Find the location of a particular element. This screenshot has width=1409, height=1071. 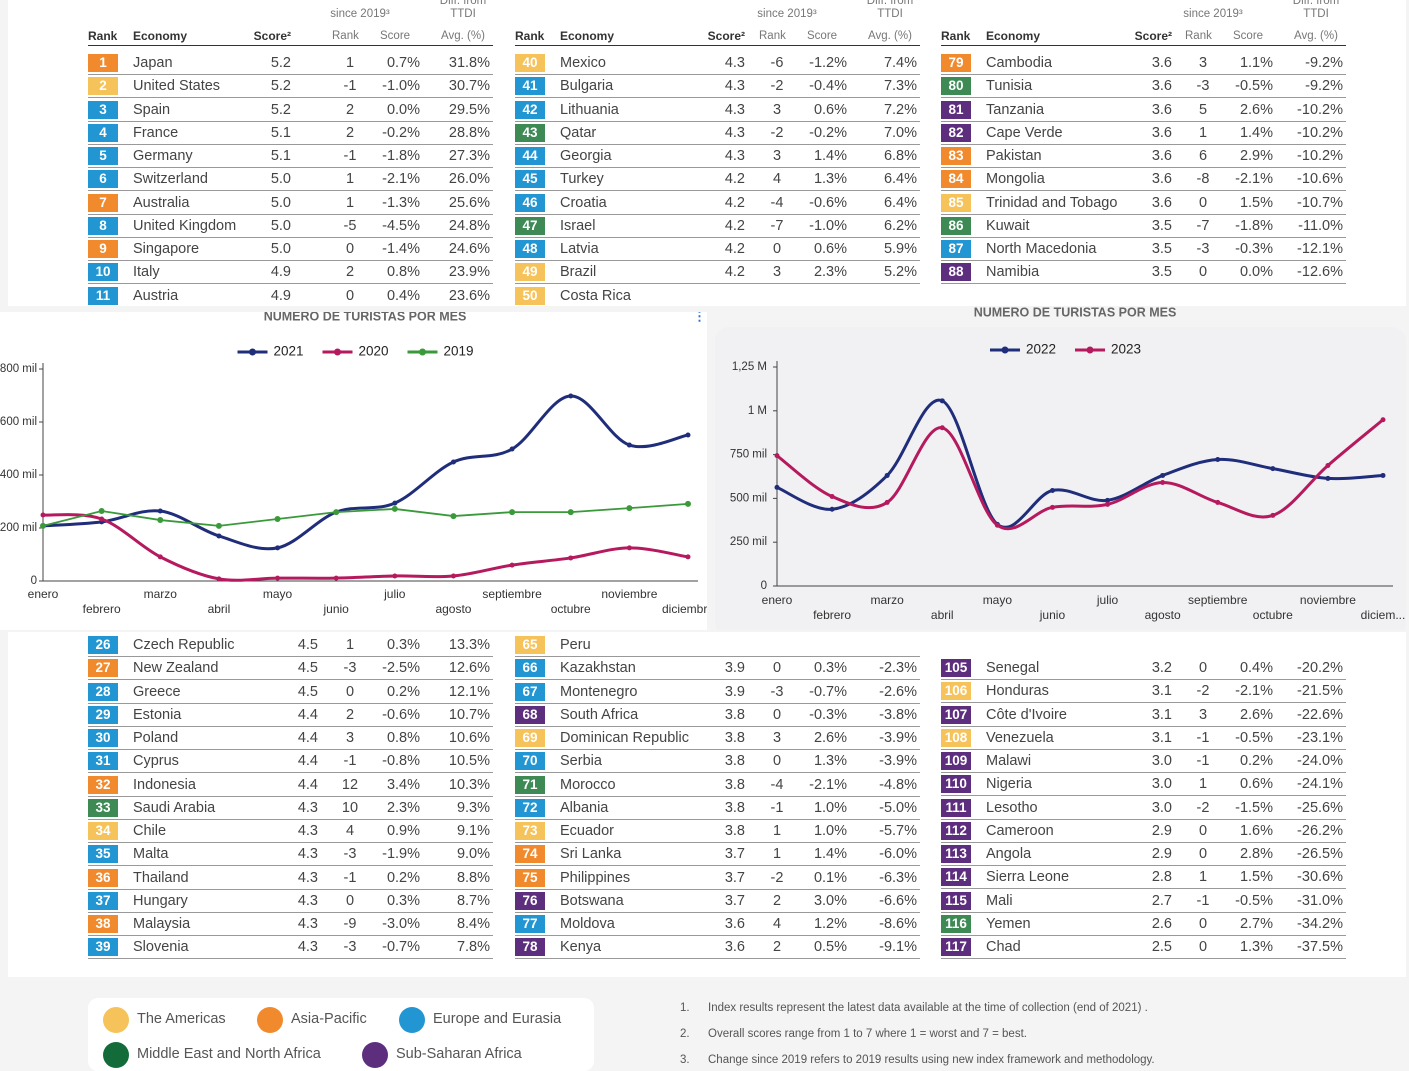

diff-from-avg: -12.1% is located at coordinates (1320, 249).